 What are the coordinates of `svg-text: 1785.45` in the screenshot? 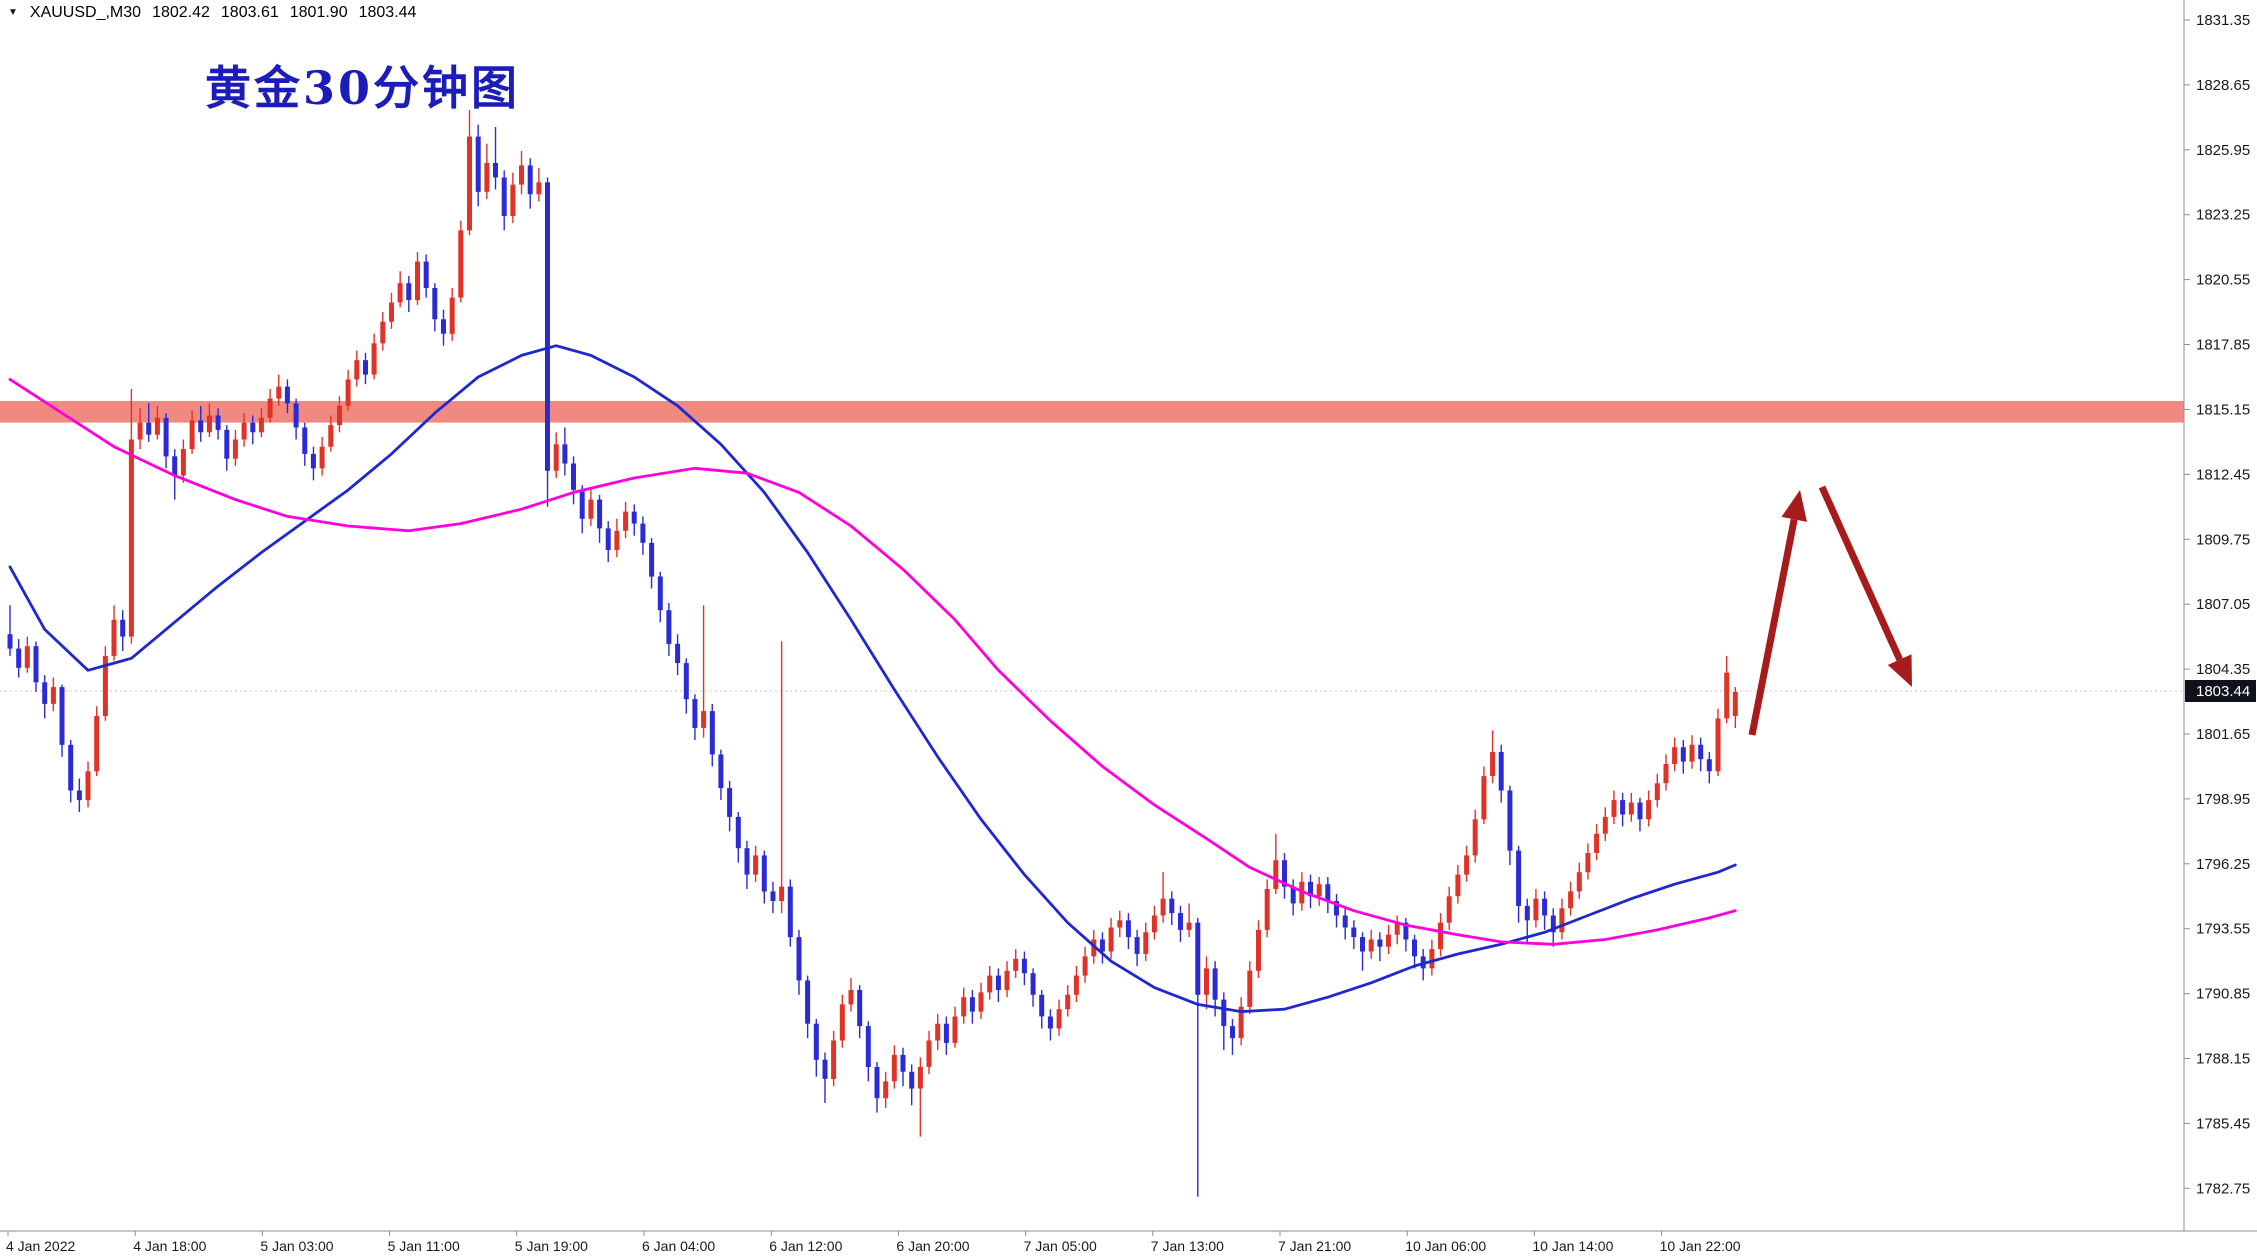 It's located at (2223, 1123).